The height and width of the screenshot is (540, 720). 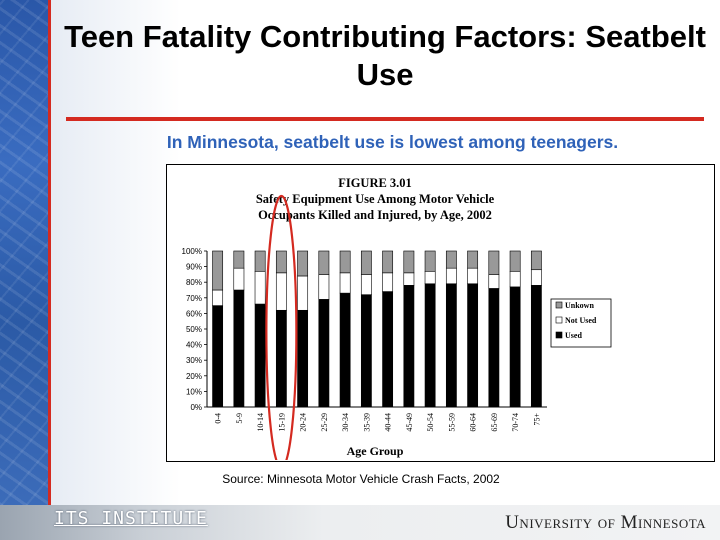 I want to click on x-tick-label: 55-59, so click(x=451, y=422).